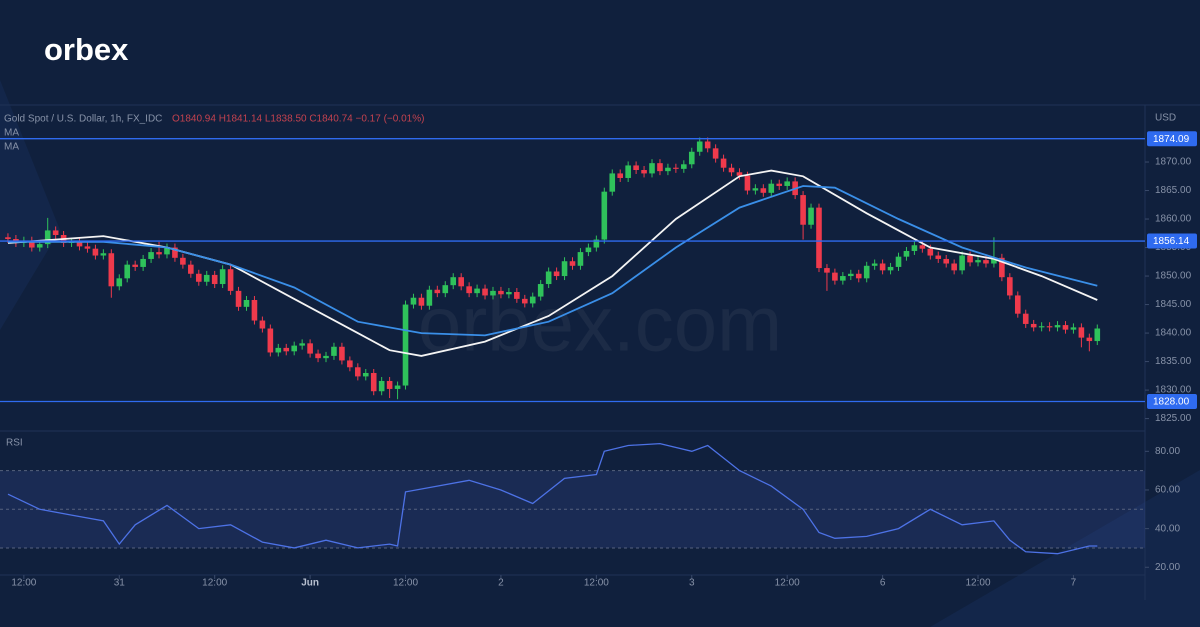 This screenshot has height=627, width=1200. What do you see at coordinates (1167, 528) in the screenshot?
I see `y-tick-label: 40.00` at bounding box center [1167, 528].